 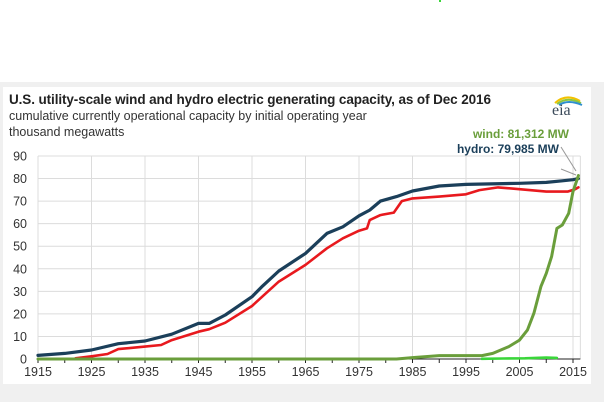 What do you see at coordinates (20, 337) in the screenshot?
I see `y-tick-label: 10` at bounding box center [20, 337].